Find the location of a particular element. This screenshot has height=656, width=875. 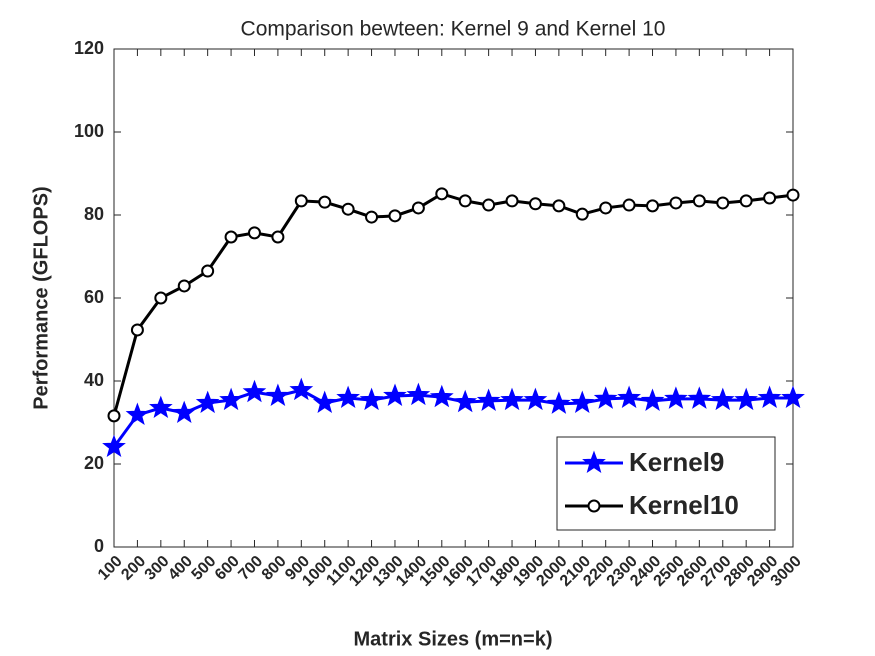

y-tick-label: 60 is located at coordinates (94, 297).